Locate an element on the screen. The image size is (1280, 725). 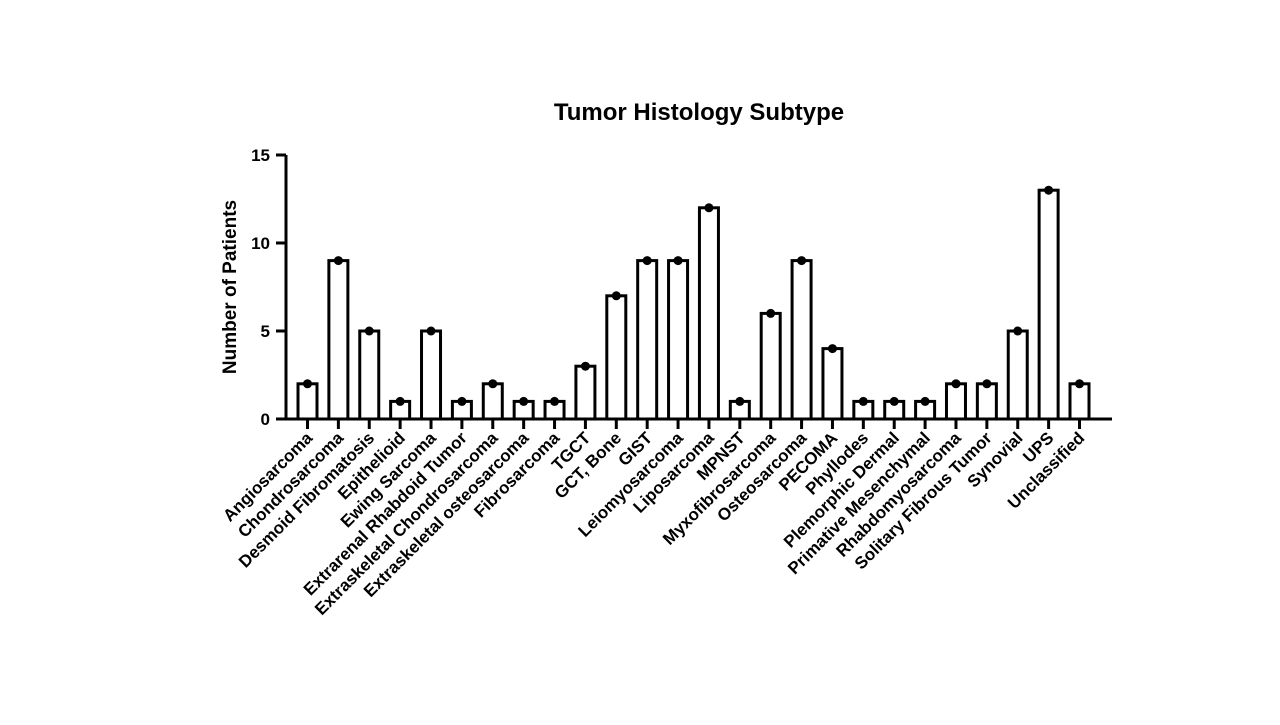
y-tick-label: 5 is located at coordinates (265, 331).